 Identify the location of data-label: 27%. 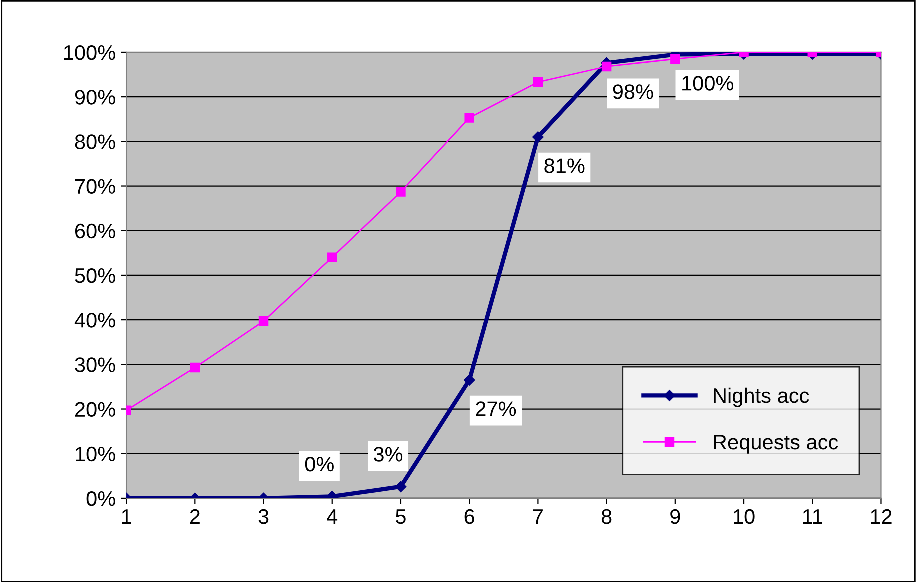
(496, 409).